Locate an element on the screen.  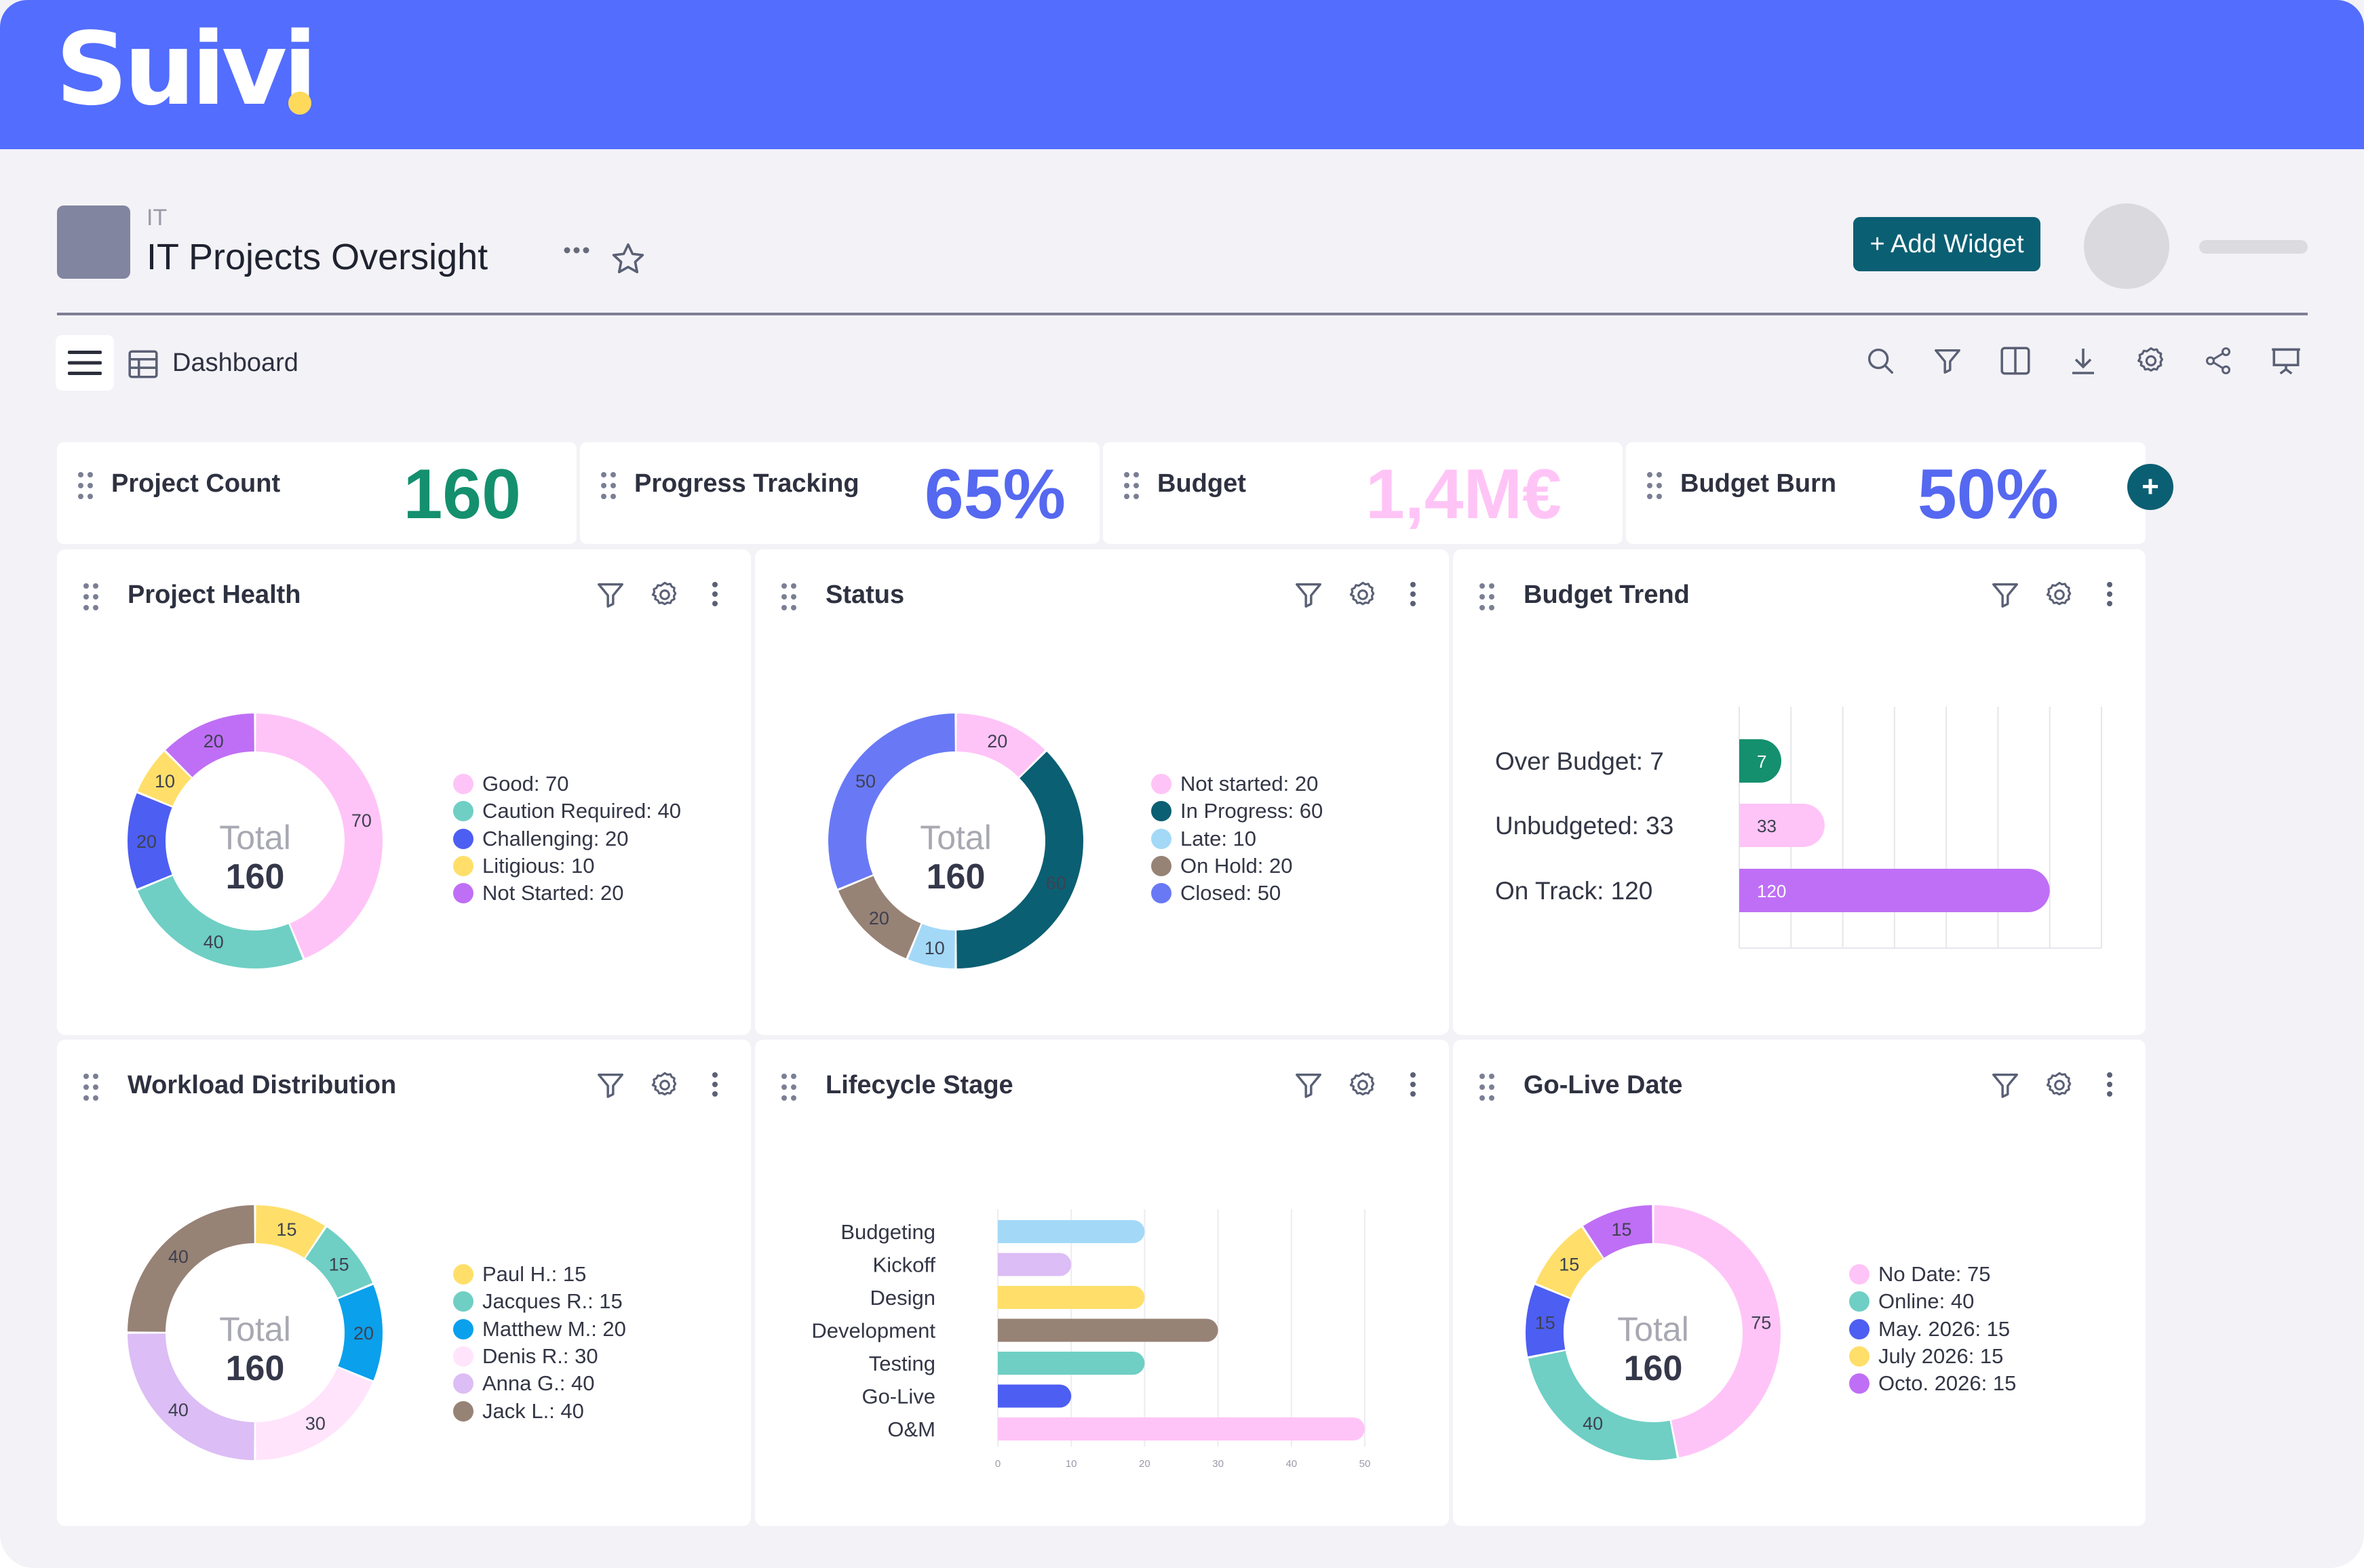
legend-item: Anna G.: 40 is located at coordinates (540, 1383).